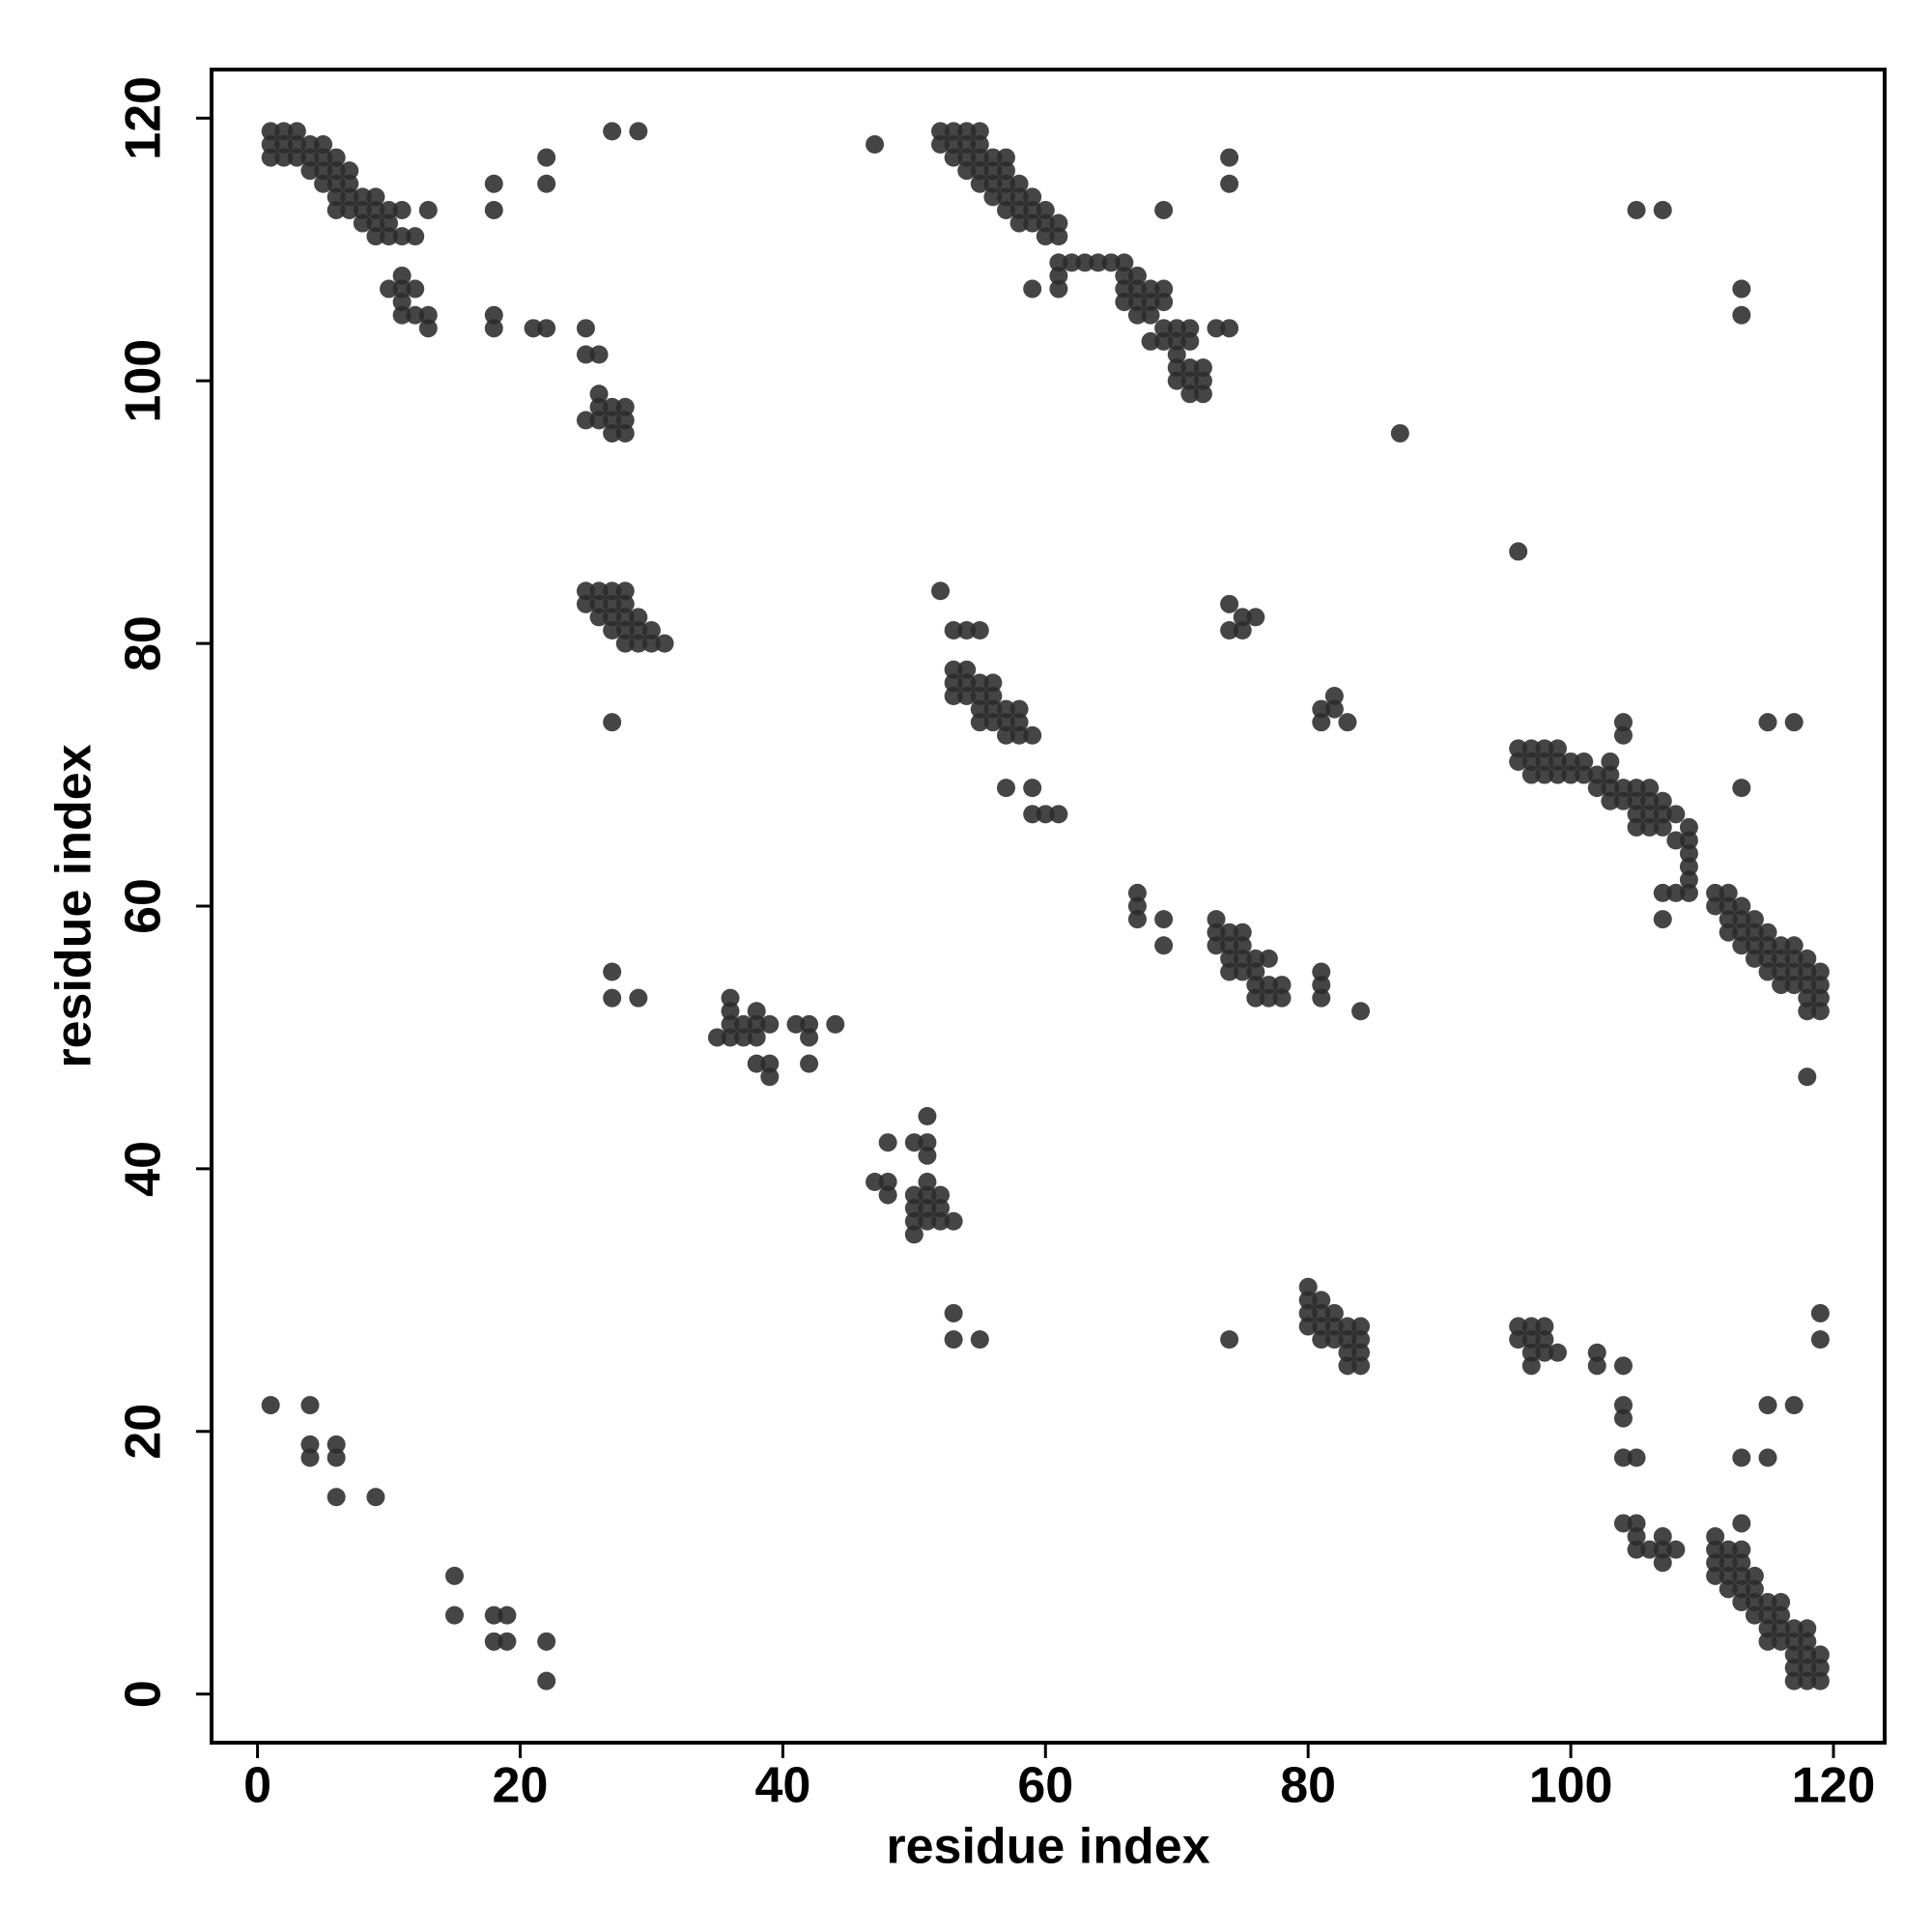 This screenshot has width=1932, height=1932. Describe the element at coordinates (1571, 1786) in the screenshot. I see `x-tick-label: 100` at that location.